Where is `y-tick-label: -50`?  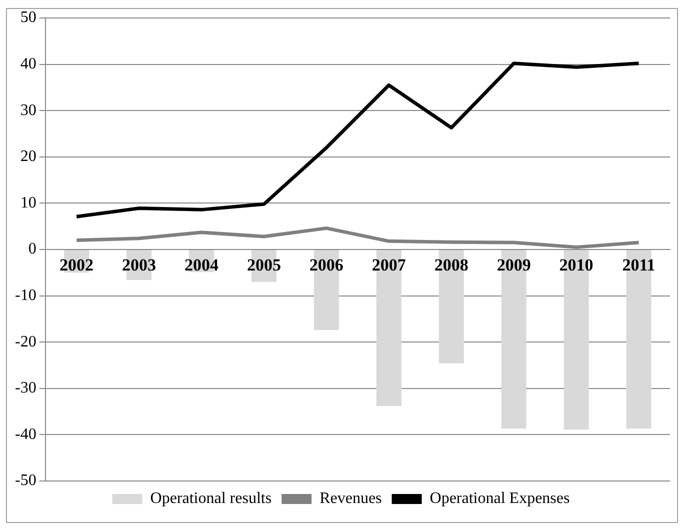 y-tick-label: -50 is located at coordinates (25, 481).